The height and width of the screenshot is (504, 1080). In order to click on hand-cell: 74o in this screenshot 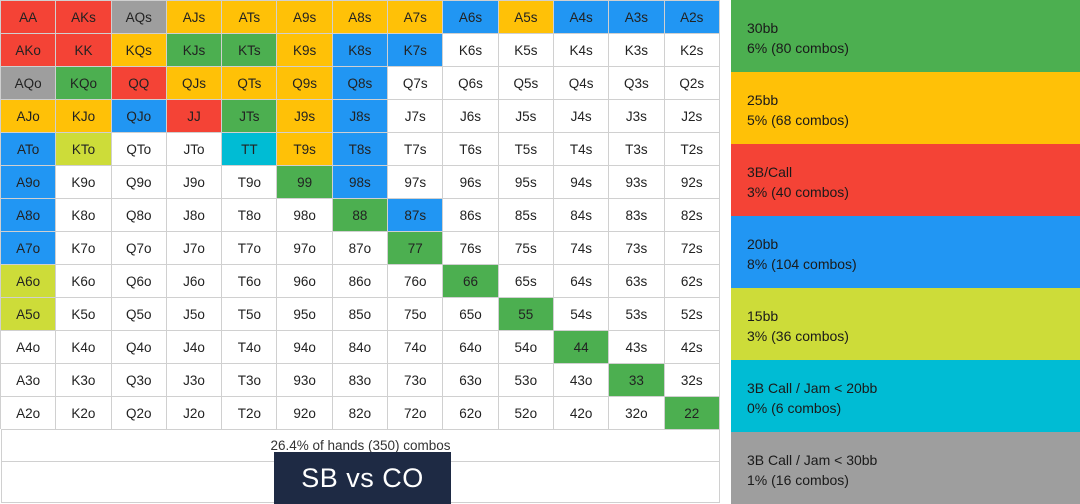, I will do `click(416, 347)`.